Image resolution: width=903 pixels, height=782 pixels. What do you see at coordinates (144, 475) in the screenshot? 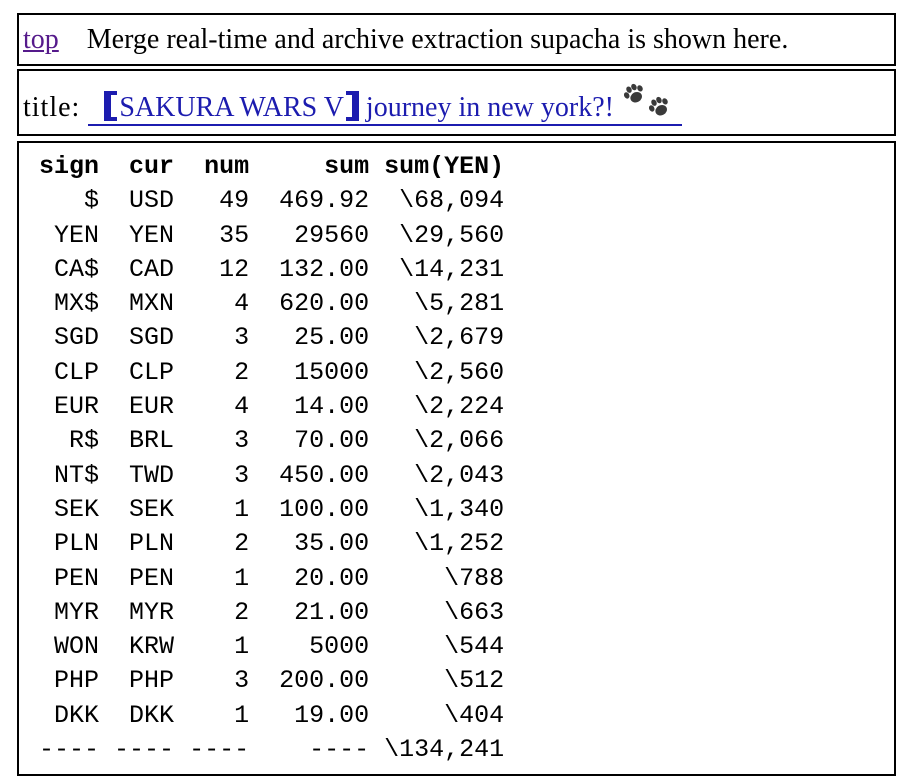
I see `cell-cur: TWD` at bounding box center [144, 475].